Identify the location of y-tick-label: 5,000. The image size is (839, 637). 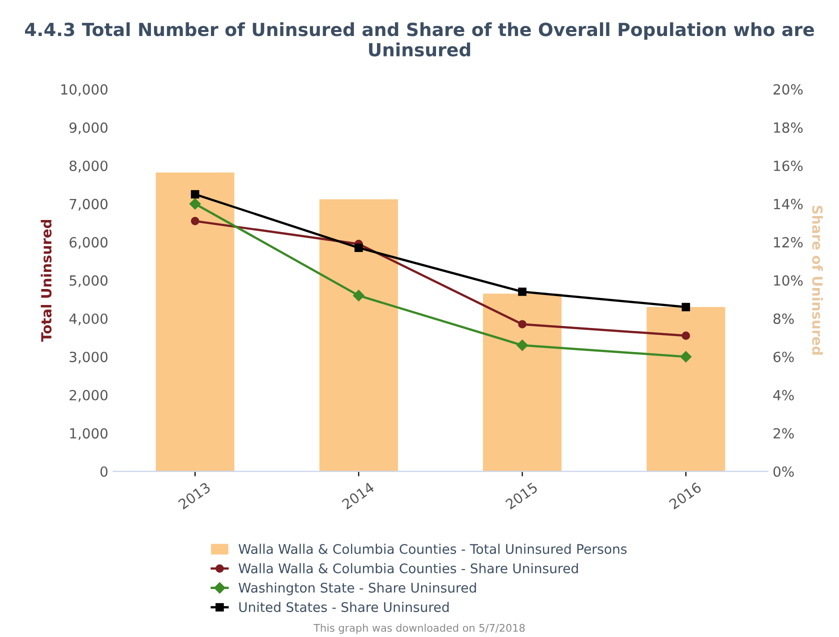
(89, 281).